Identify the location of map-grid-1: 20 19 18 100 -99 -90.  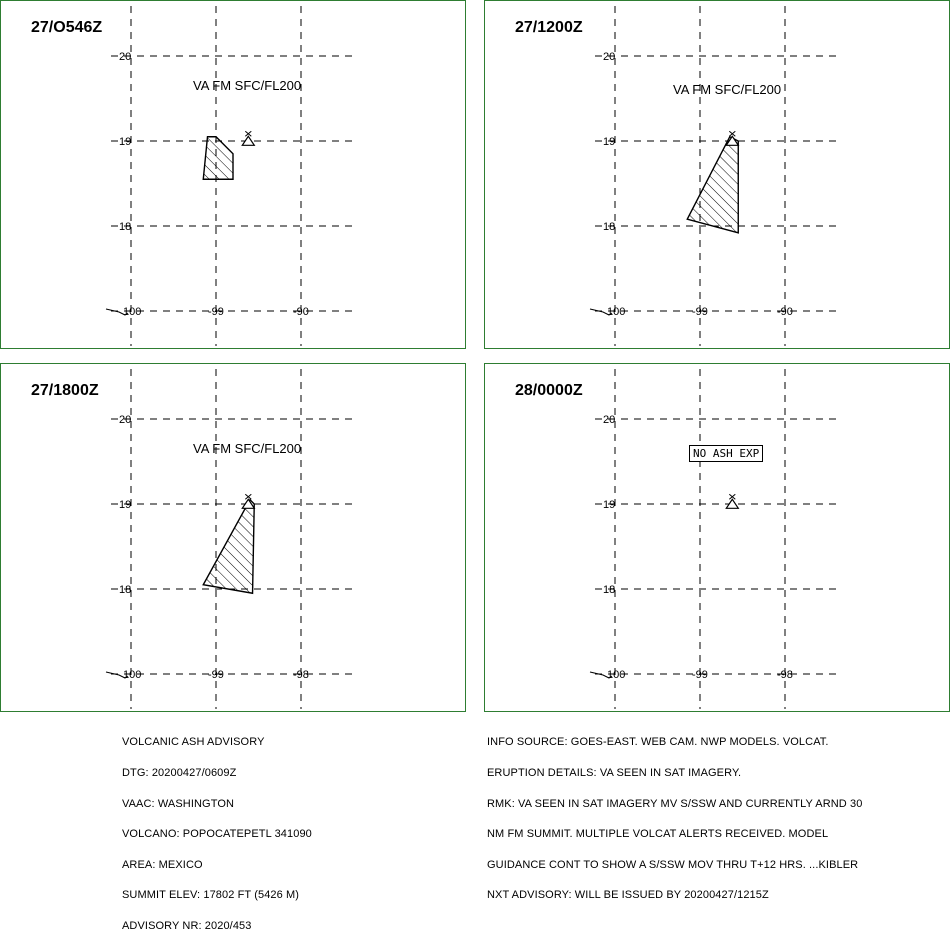
(713, 176).